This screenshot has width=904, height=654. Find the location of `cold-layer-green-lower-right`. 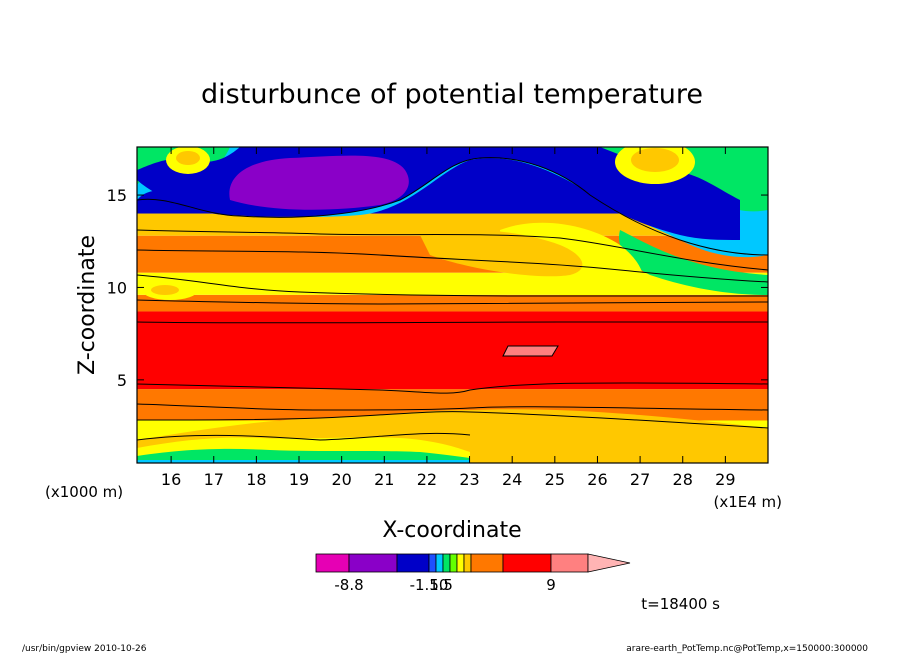

cold-layer-green-lower-right is located at coordinates (693, 262).